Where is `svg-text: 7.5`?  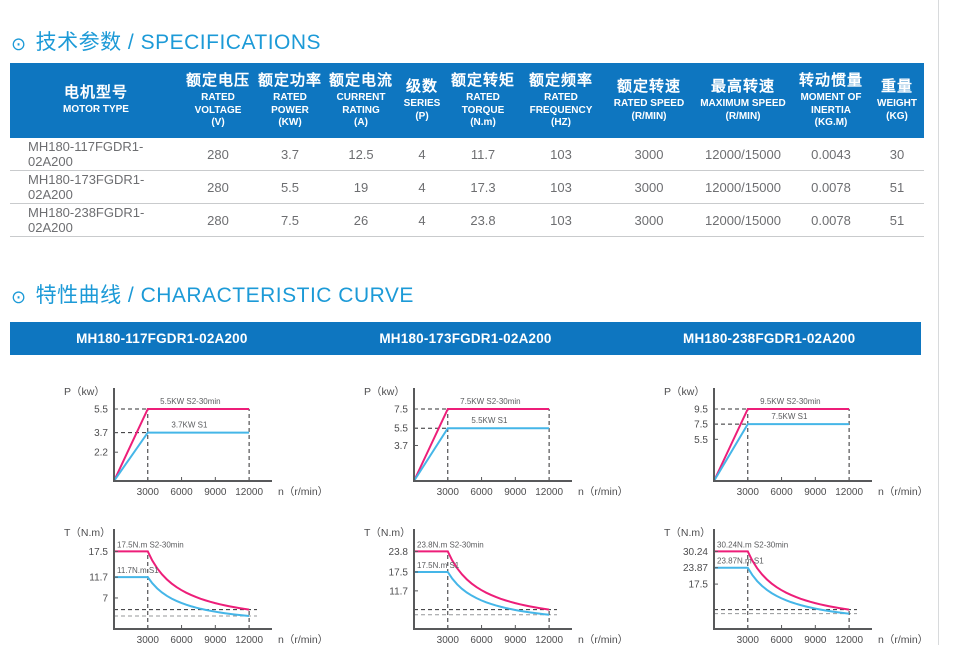 svg-text: 7.5 is located at coordinates (401, 410).